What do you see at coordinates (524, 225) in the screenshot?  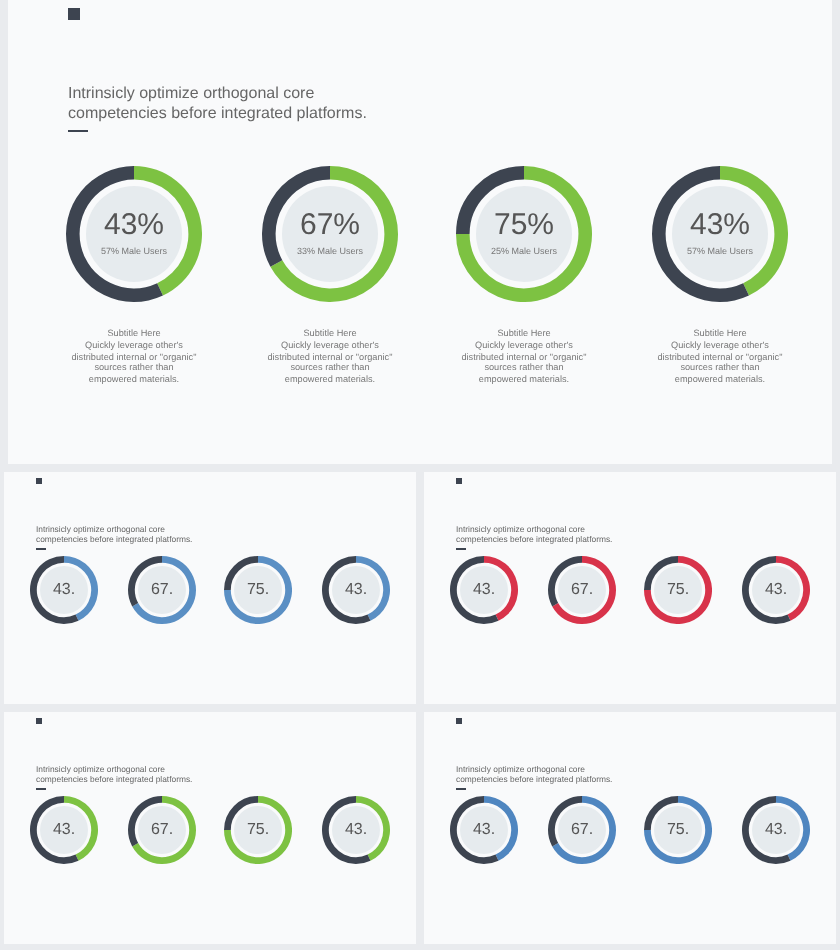 I see `data-label: 75%` at bounding box center [524, 225].